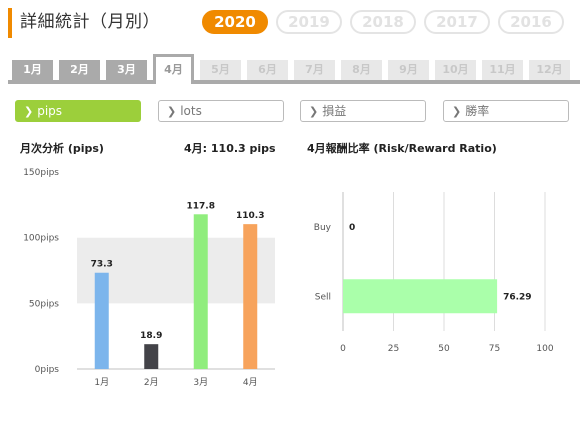 This screenshot has width=583, height=422. Describe the element at coordinates (544, 349) in the screenshot. I see `x-tick-label: 100` at that location.